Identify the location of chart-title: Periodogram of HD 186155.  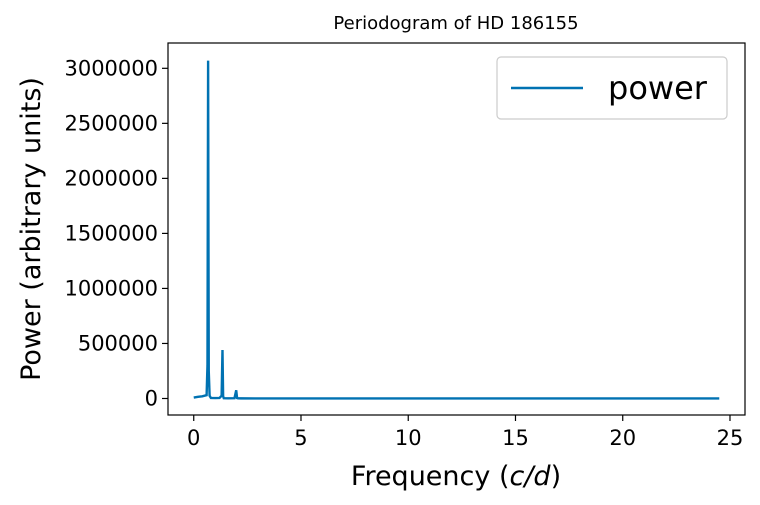
(455, 23).